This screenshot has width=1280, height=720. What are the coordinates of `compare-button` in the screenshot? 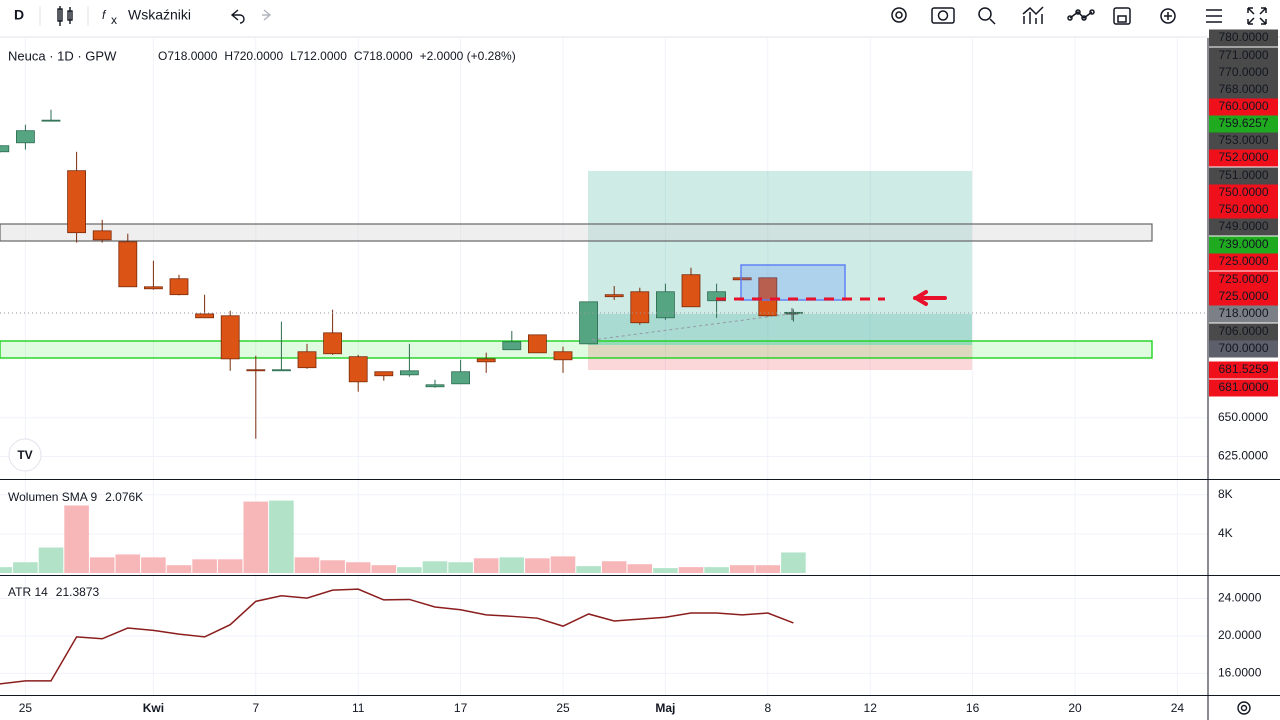 It's located at (1033, 15).